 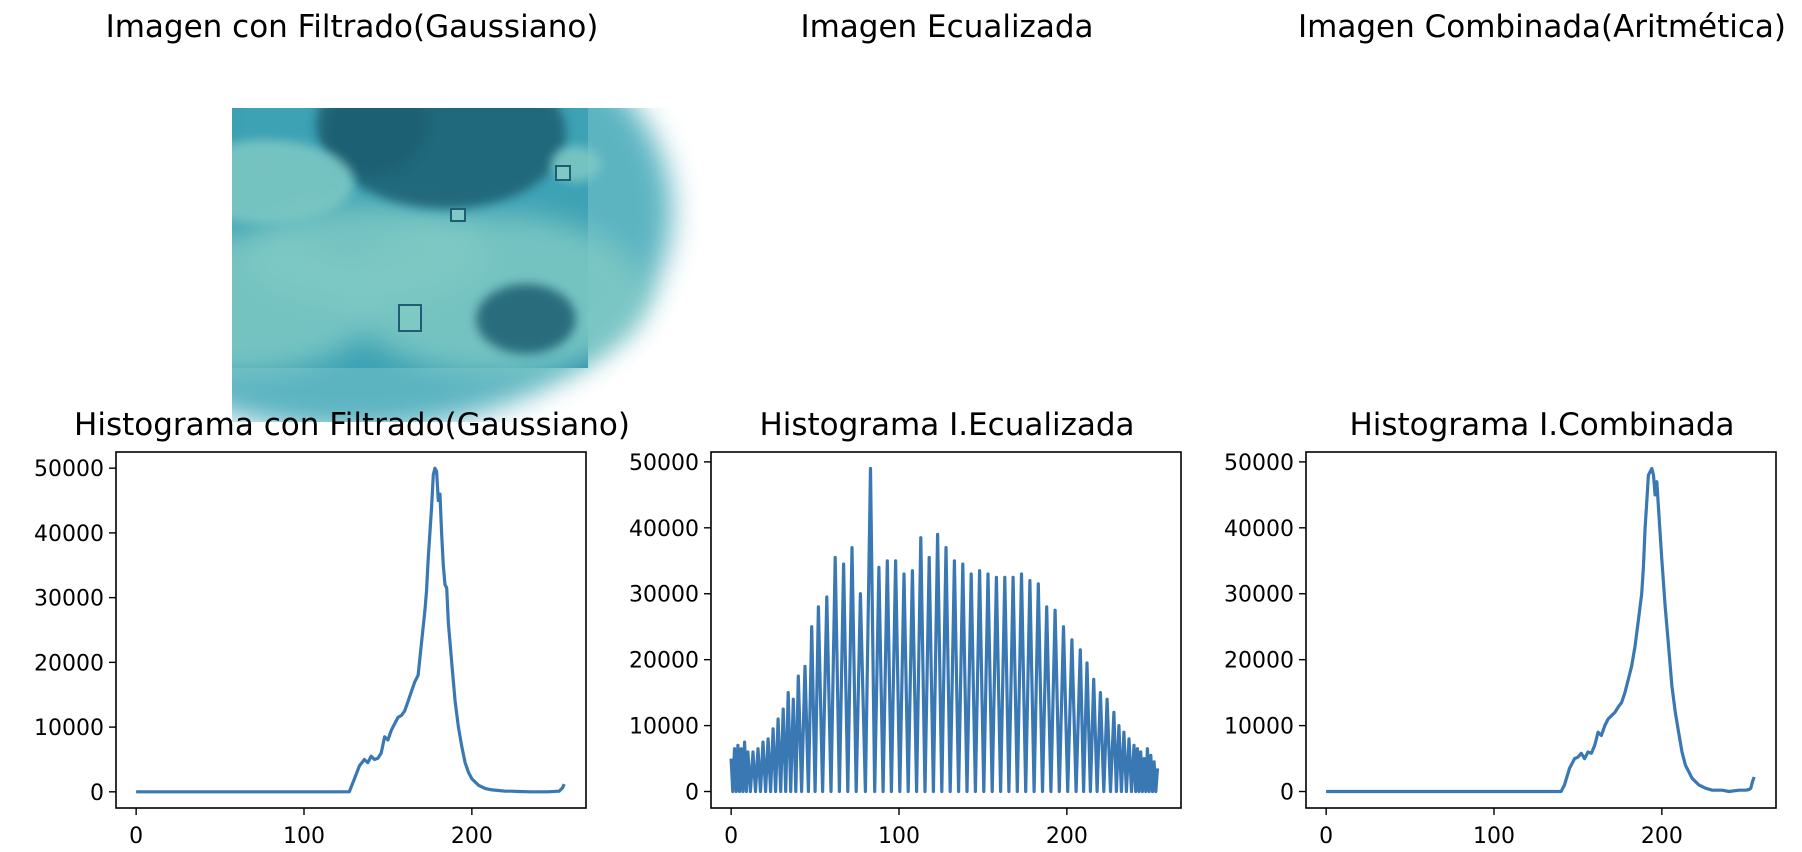 I want to click on histogram-equalized-axes: 0 100 200 0 10000 20000 30000 40000 50000, so click(x=905, y=650).